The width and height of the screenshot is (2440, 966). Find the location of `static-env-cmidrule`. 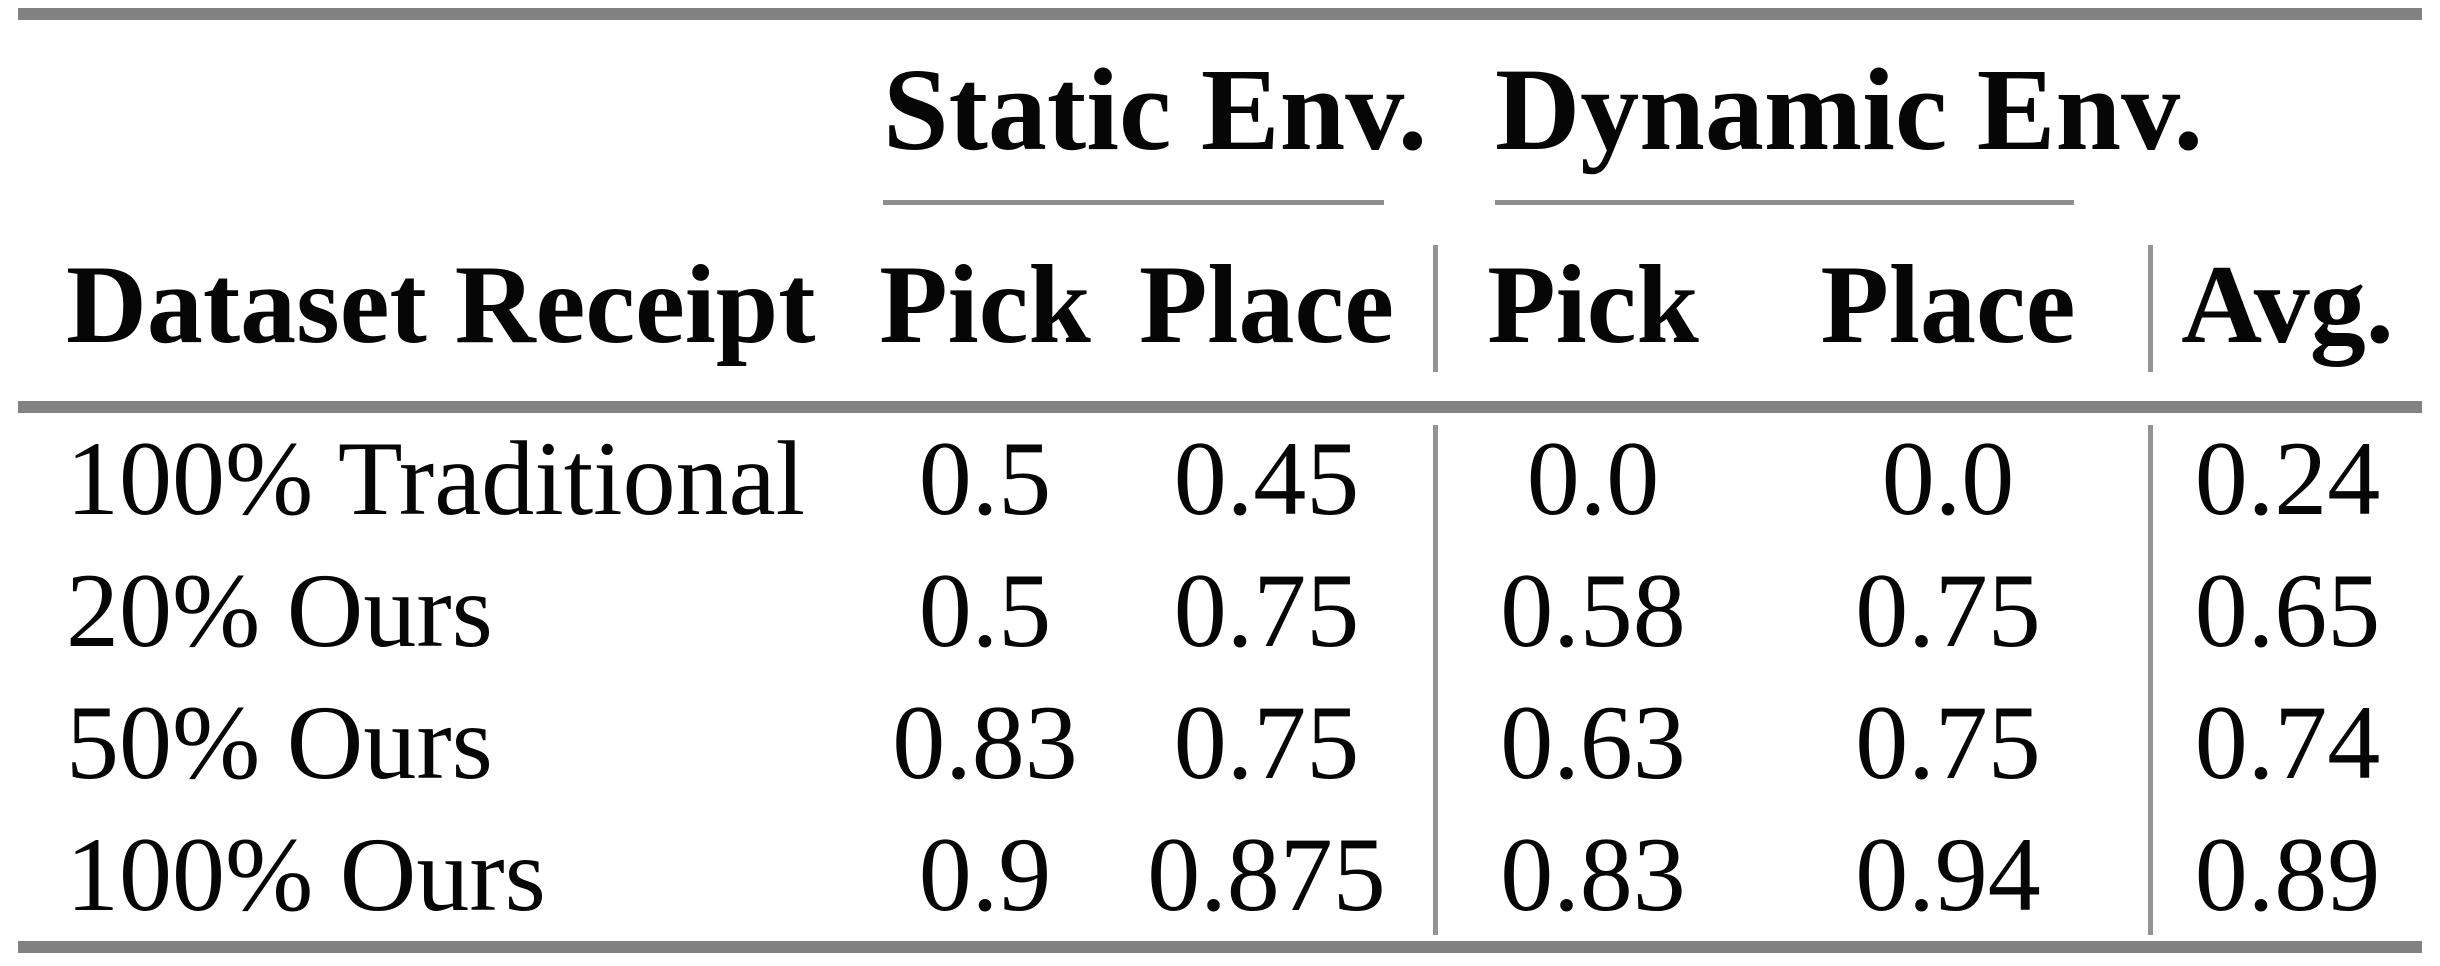

static-env-cmidrule is located at coordinates (1133, 202).